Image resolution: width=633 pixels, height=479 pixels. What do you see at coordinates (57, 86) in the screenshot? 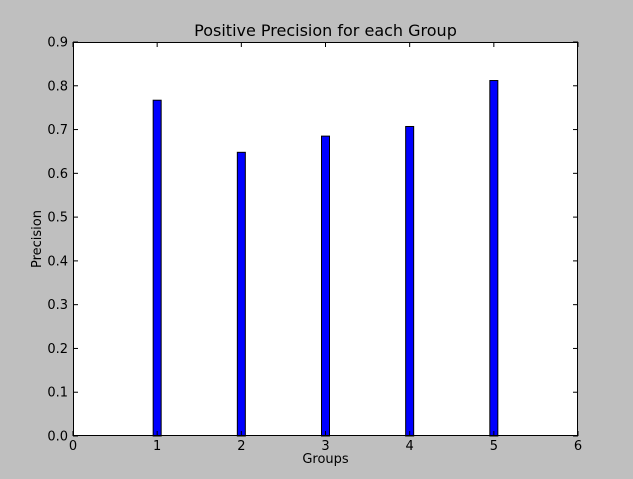
I see `y-tick-label: 0.8` at bounding box center [57, 86].